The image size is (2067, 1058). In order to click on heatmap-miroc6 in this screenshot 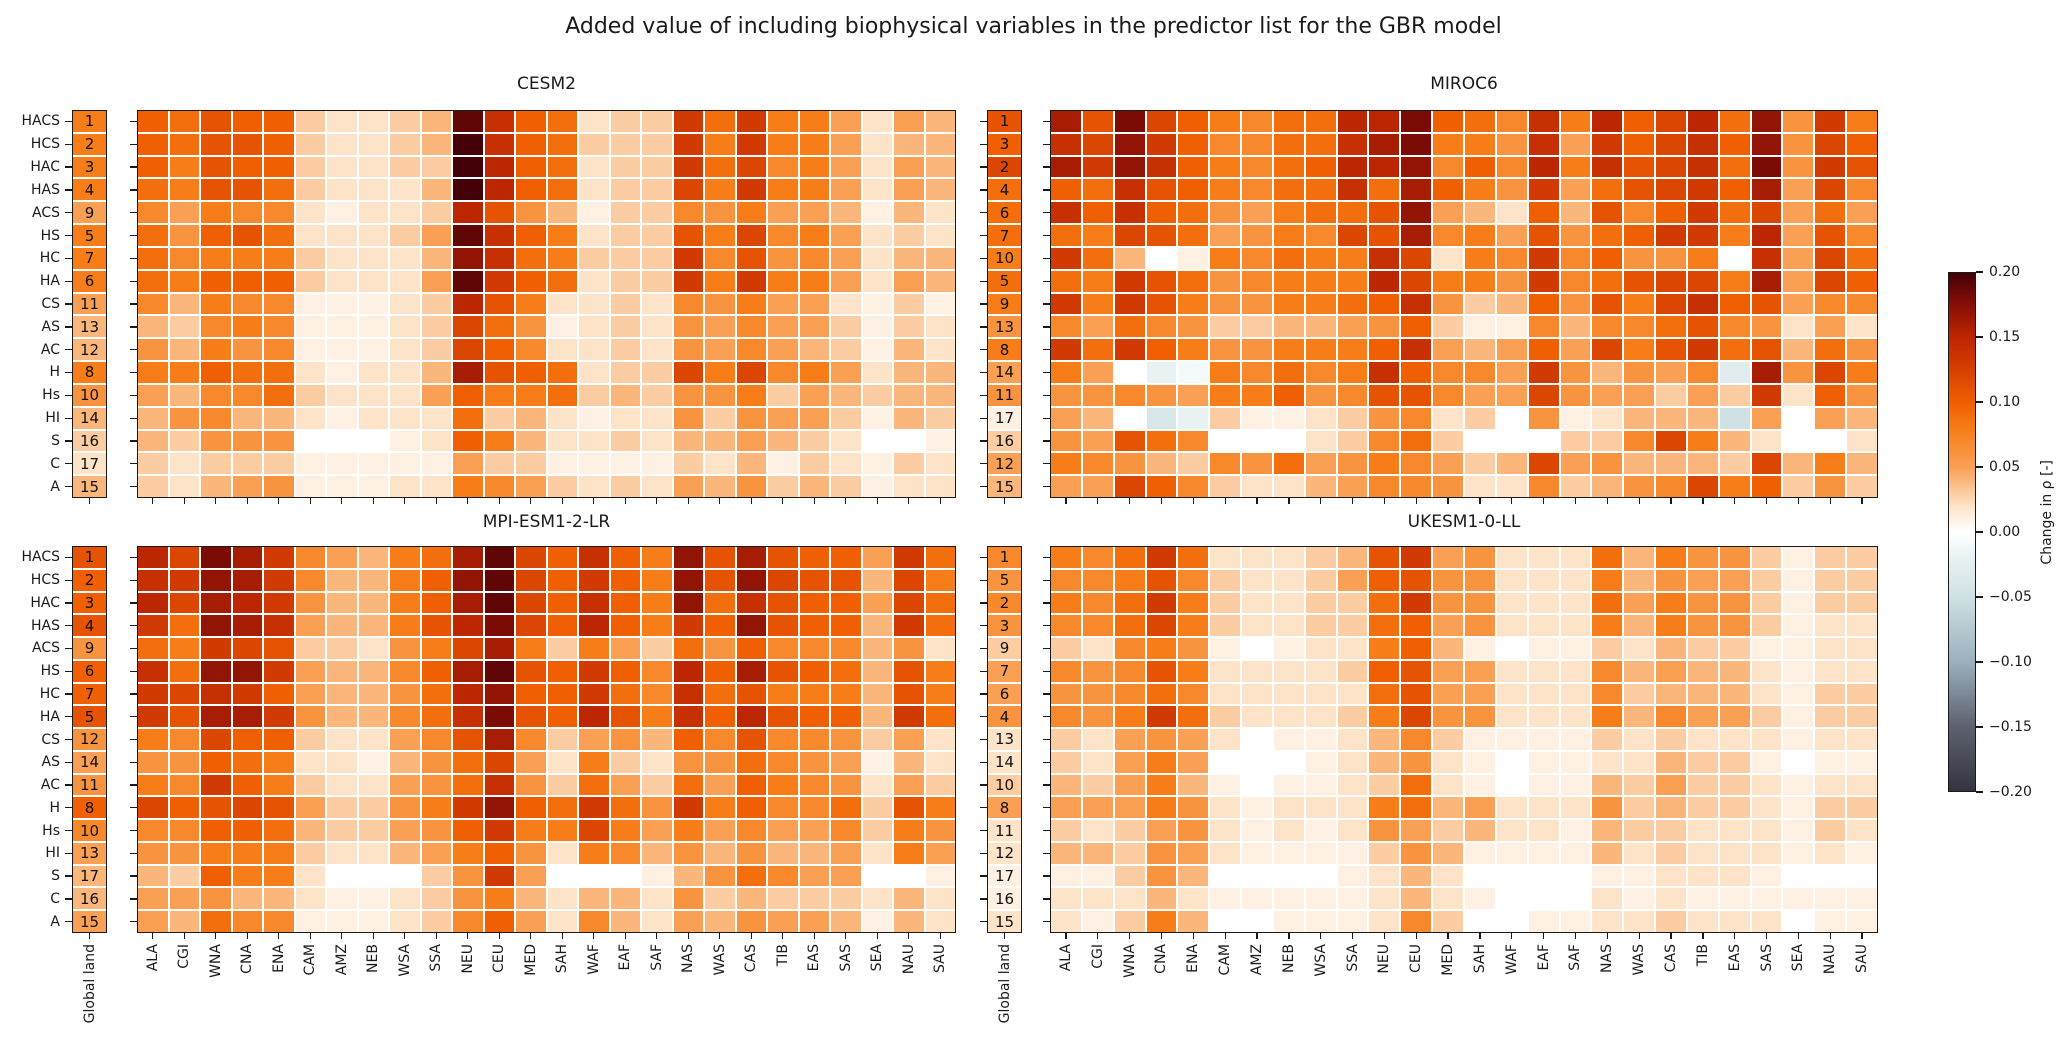, I will do `click(1464, 304)`.